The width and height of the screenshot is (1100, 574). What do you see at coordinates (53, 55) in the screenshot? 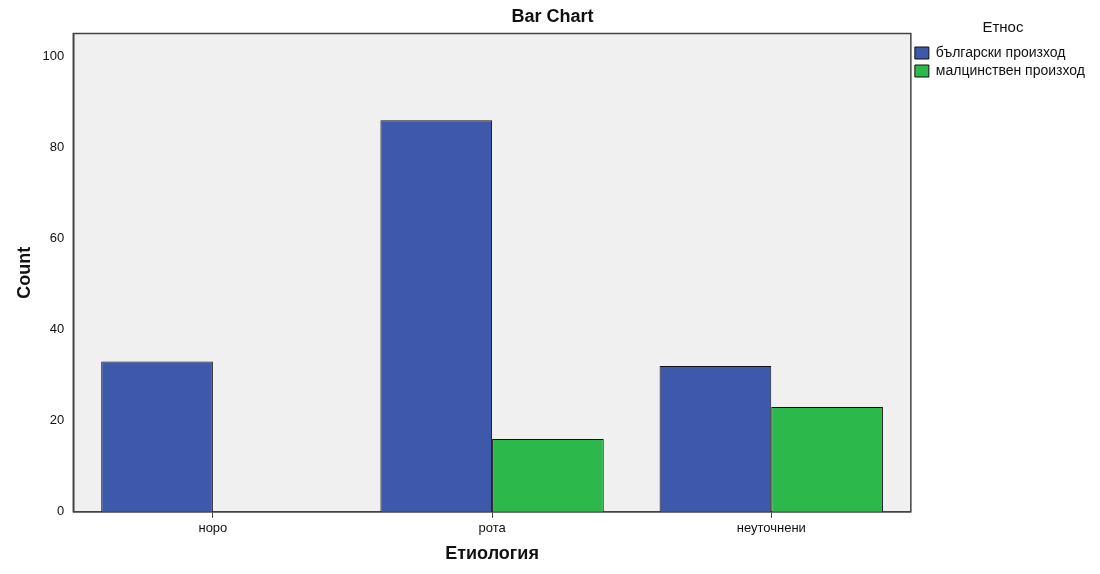
I see `y-tick-label: 100` at bounding box center [53, 55].